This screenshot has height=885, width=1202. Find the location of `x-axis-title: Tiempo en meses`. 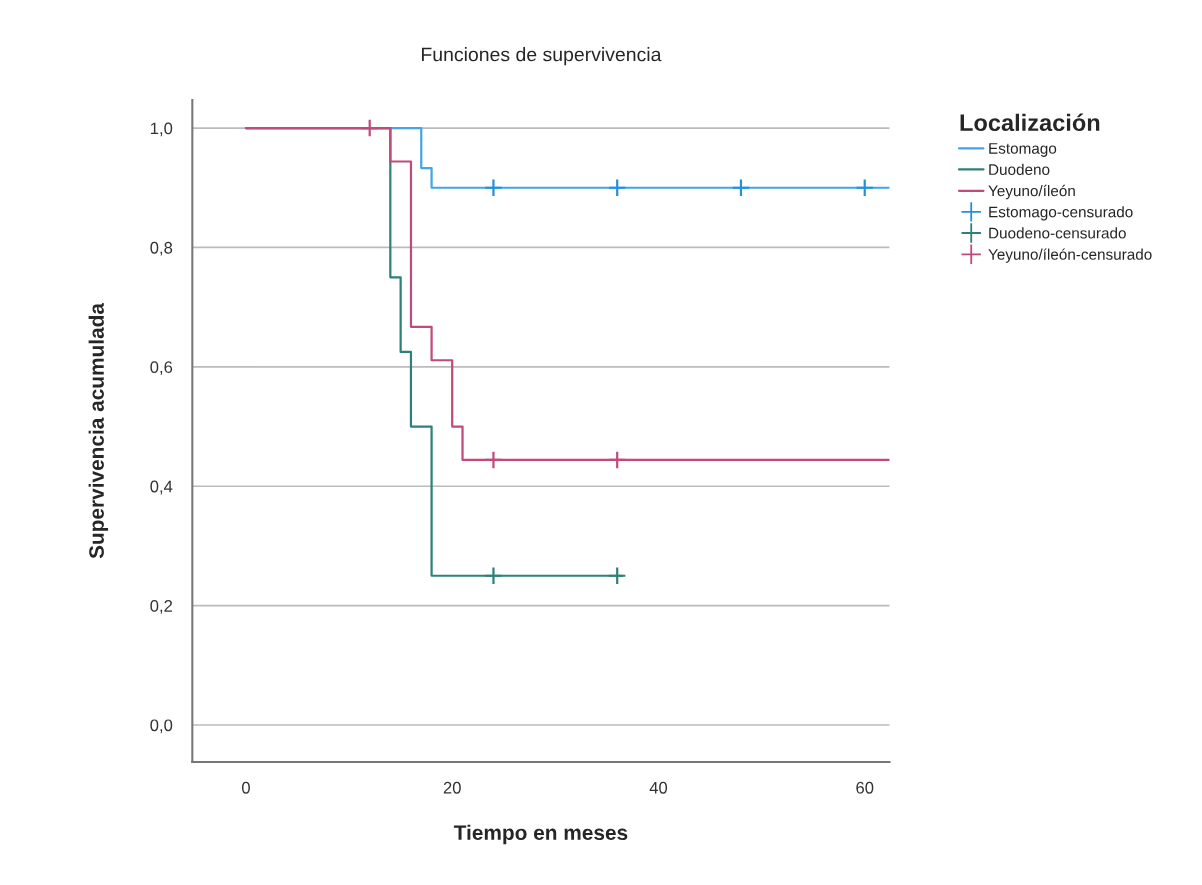

x-axis-title: Tiempo en meses is located at coordinates (540, 834).